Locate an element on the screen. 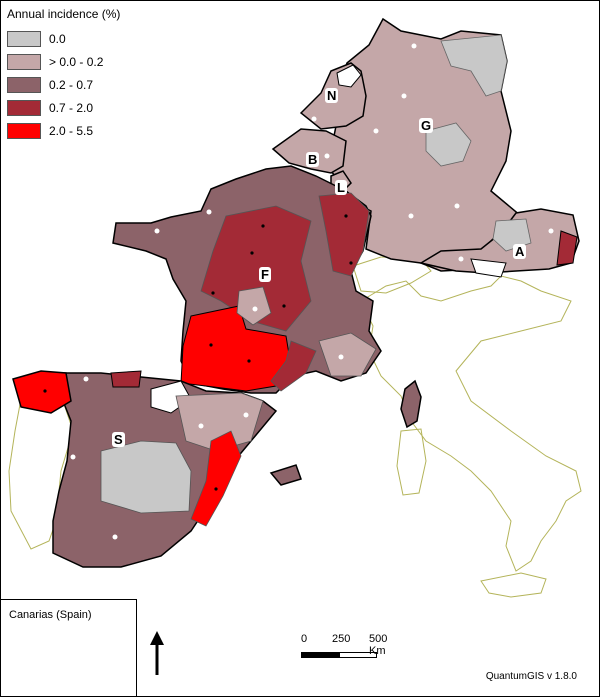 The image size is (600, 697). legend-item: > 0.0 - 0.2 is located at coordinates (63, 61).